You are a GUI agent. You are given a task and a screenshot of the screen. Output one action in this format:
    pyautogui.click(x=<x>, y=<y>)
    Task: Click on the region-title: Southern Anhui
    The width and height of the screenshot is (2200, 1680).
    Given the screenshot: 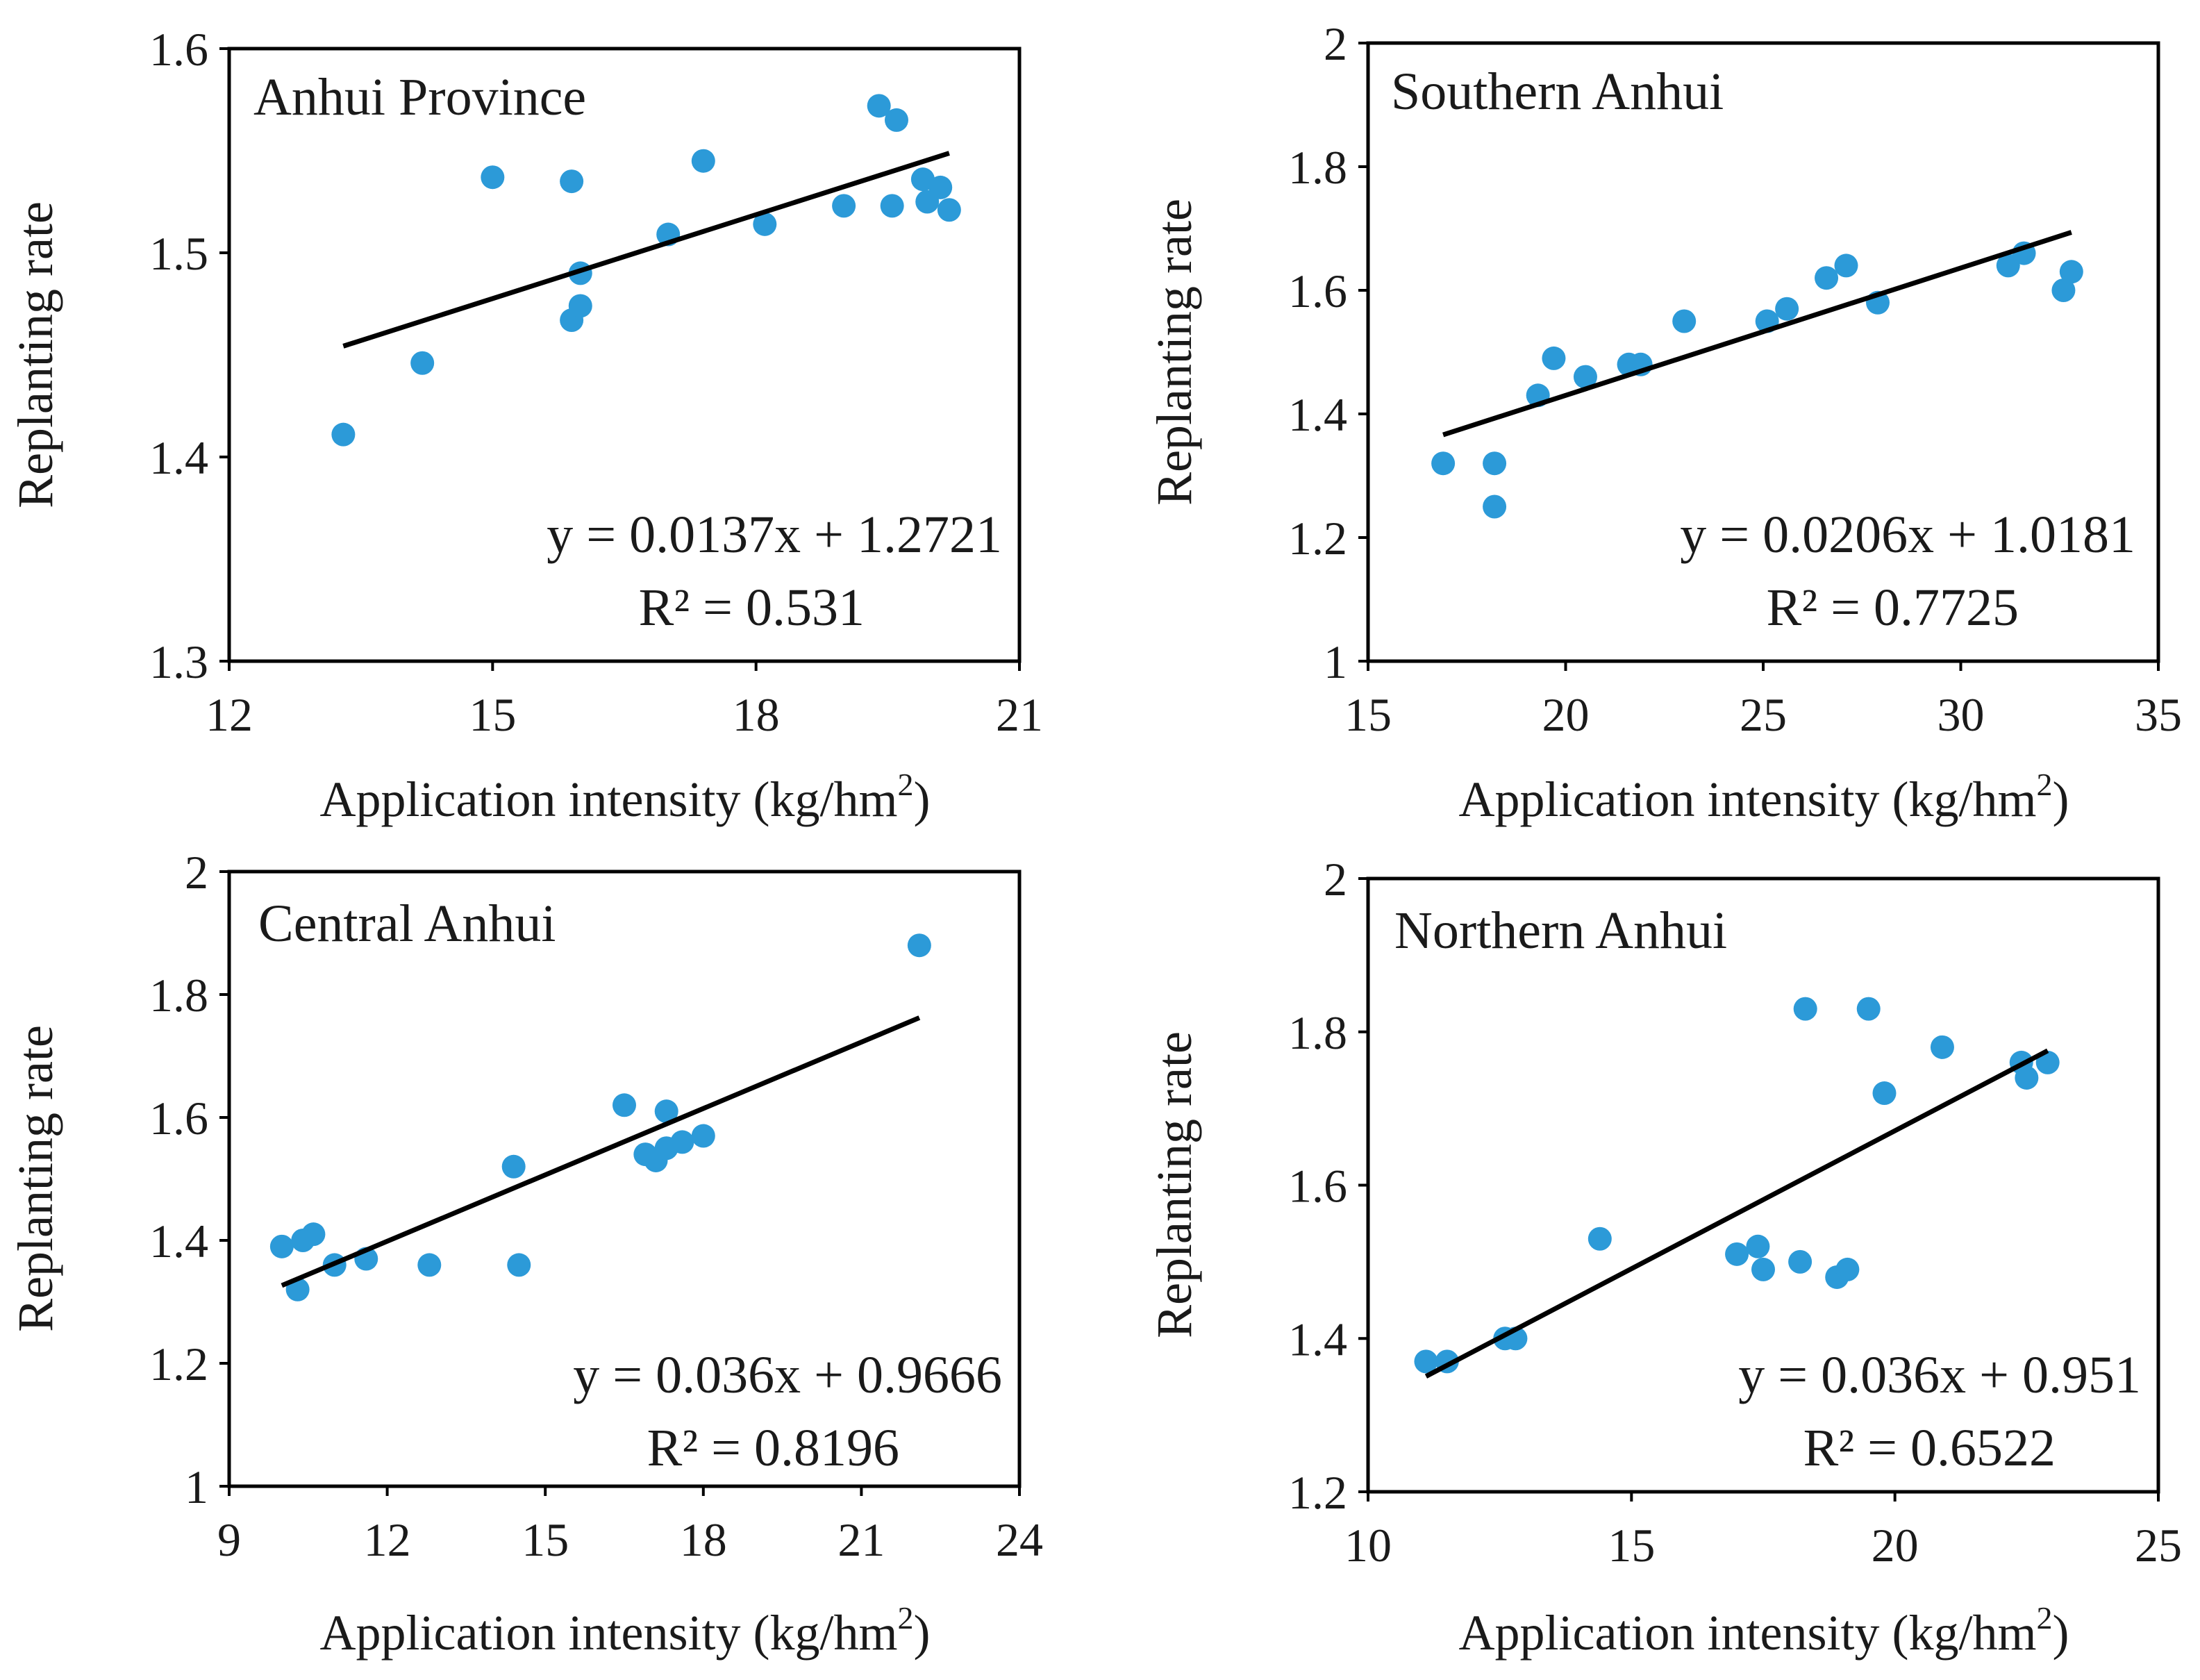 What is the action you would take?
    pyautogui.click(x=1557, y=92)
    